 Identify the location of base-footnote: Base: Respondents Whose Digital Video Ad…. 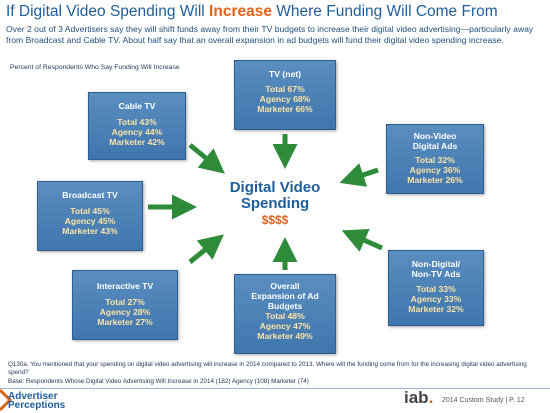
(158, 381).